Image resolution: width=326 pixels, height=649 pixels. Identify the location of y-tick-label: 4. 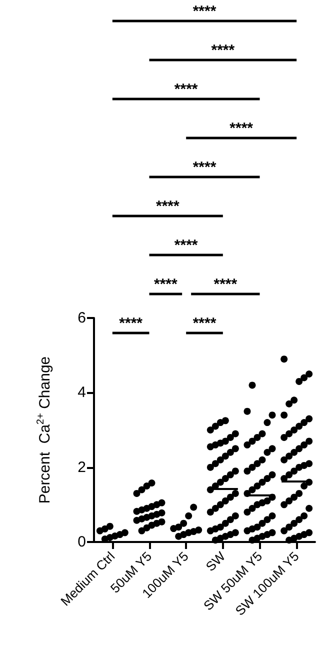
(82, 393).